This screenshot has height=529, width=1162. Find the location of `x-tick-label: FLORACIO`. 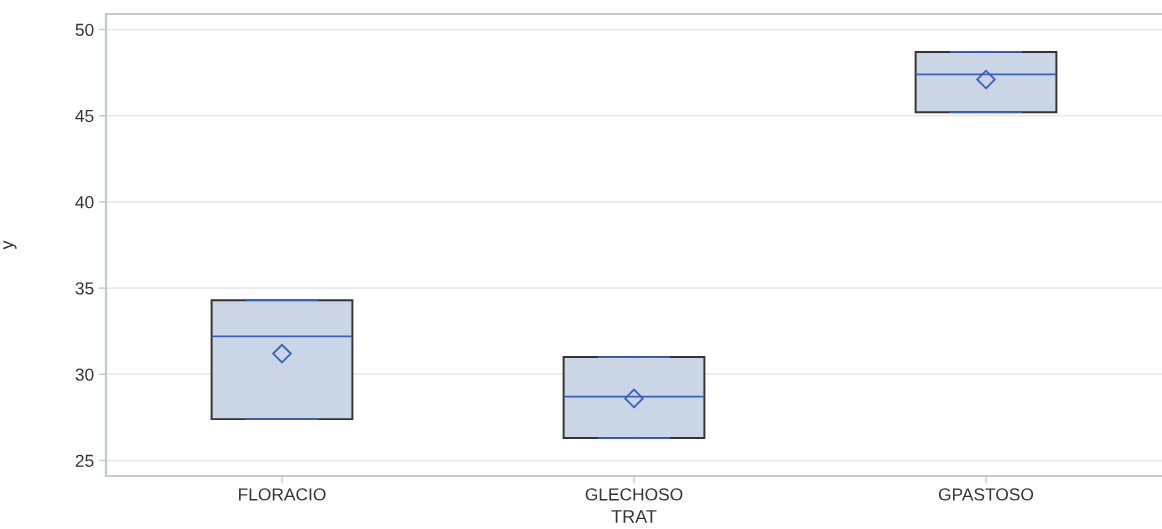

x-tick-label: FLORACIO is located at coordinates (282, 494).